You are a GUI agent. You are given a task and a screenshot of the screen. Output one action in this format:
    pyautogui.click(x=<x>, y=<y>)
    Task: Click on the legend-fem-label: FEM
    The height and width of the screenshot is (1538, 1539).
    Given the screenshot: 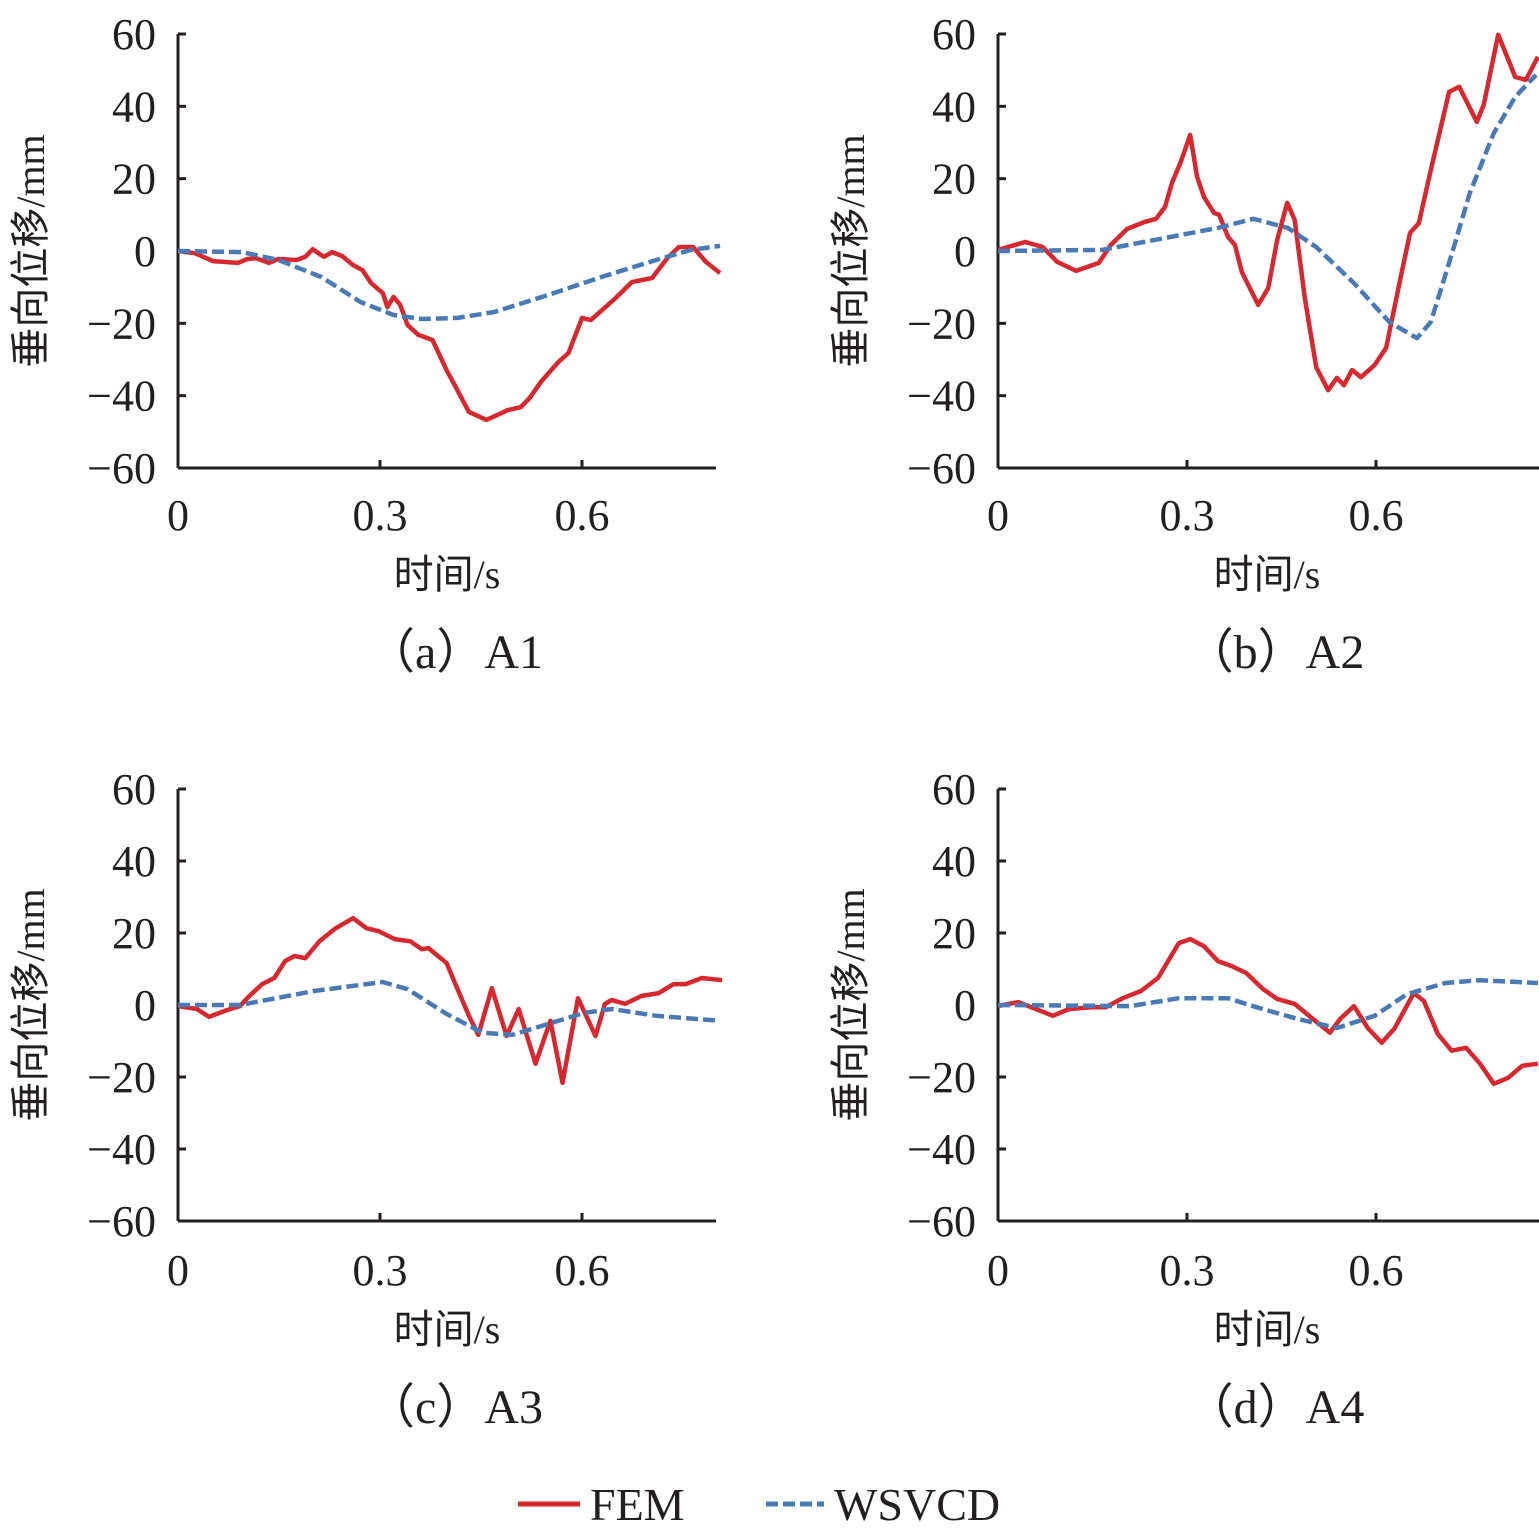 What is the action you would take?
    pyautogui.click(x=637, y=1504)
    